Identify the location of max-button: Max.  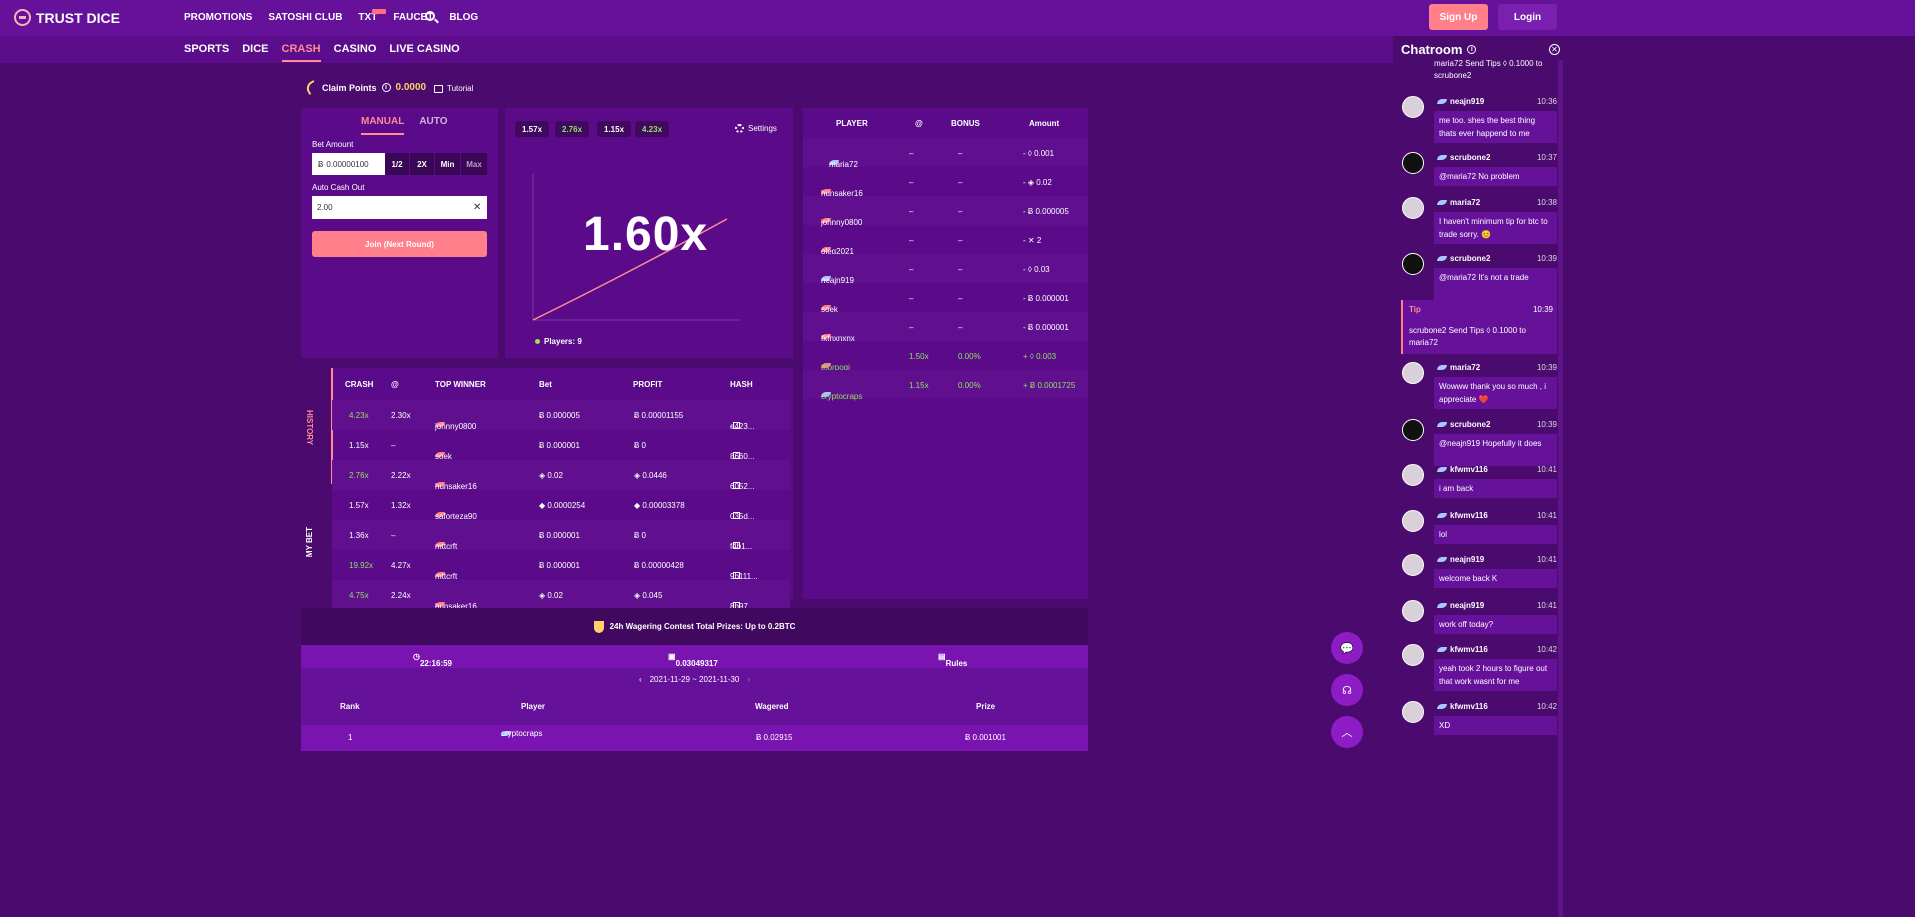
(474, 164).